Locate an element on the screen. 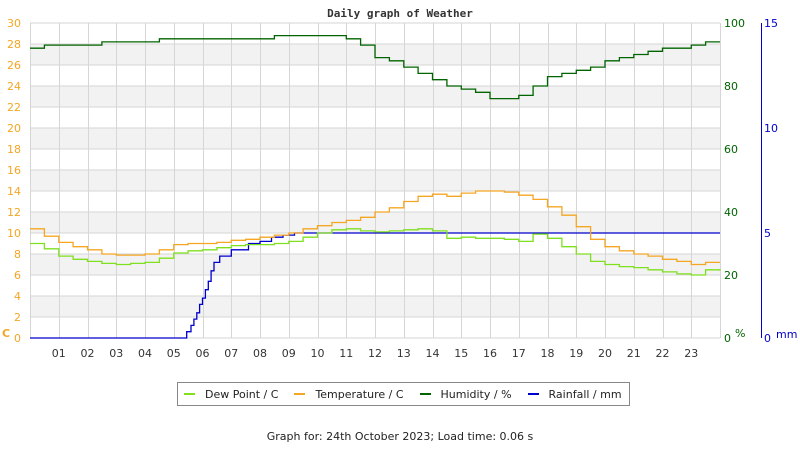 The width and height of the screenshot is (800, 450). svg-text: 4 is located at coordinates (17, 296).